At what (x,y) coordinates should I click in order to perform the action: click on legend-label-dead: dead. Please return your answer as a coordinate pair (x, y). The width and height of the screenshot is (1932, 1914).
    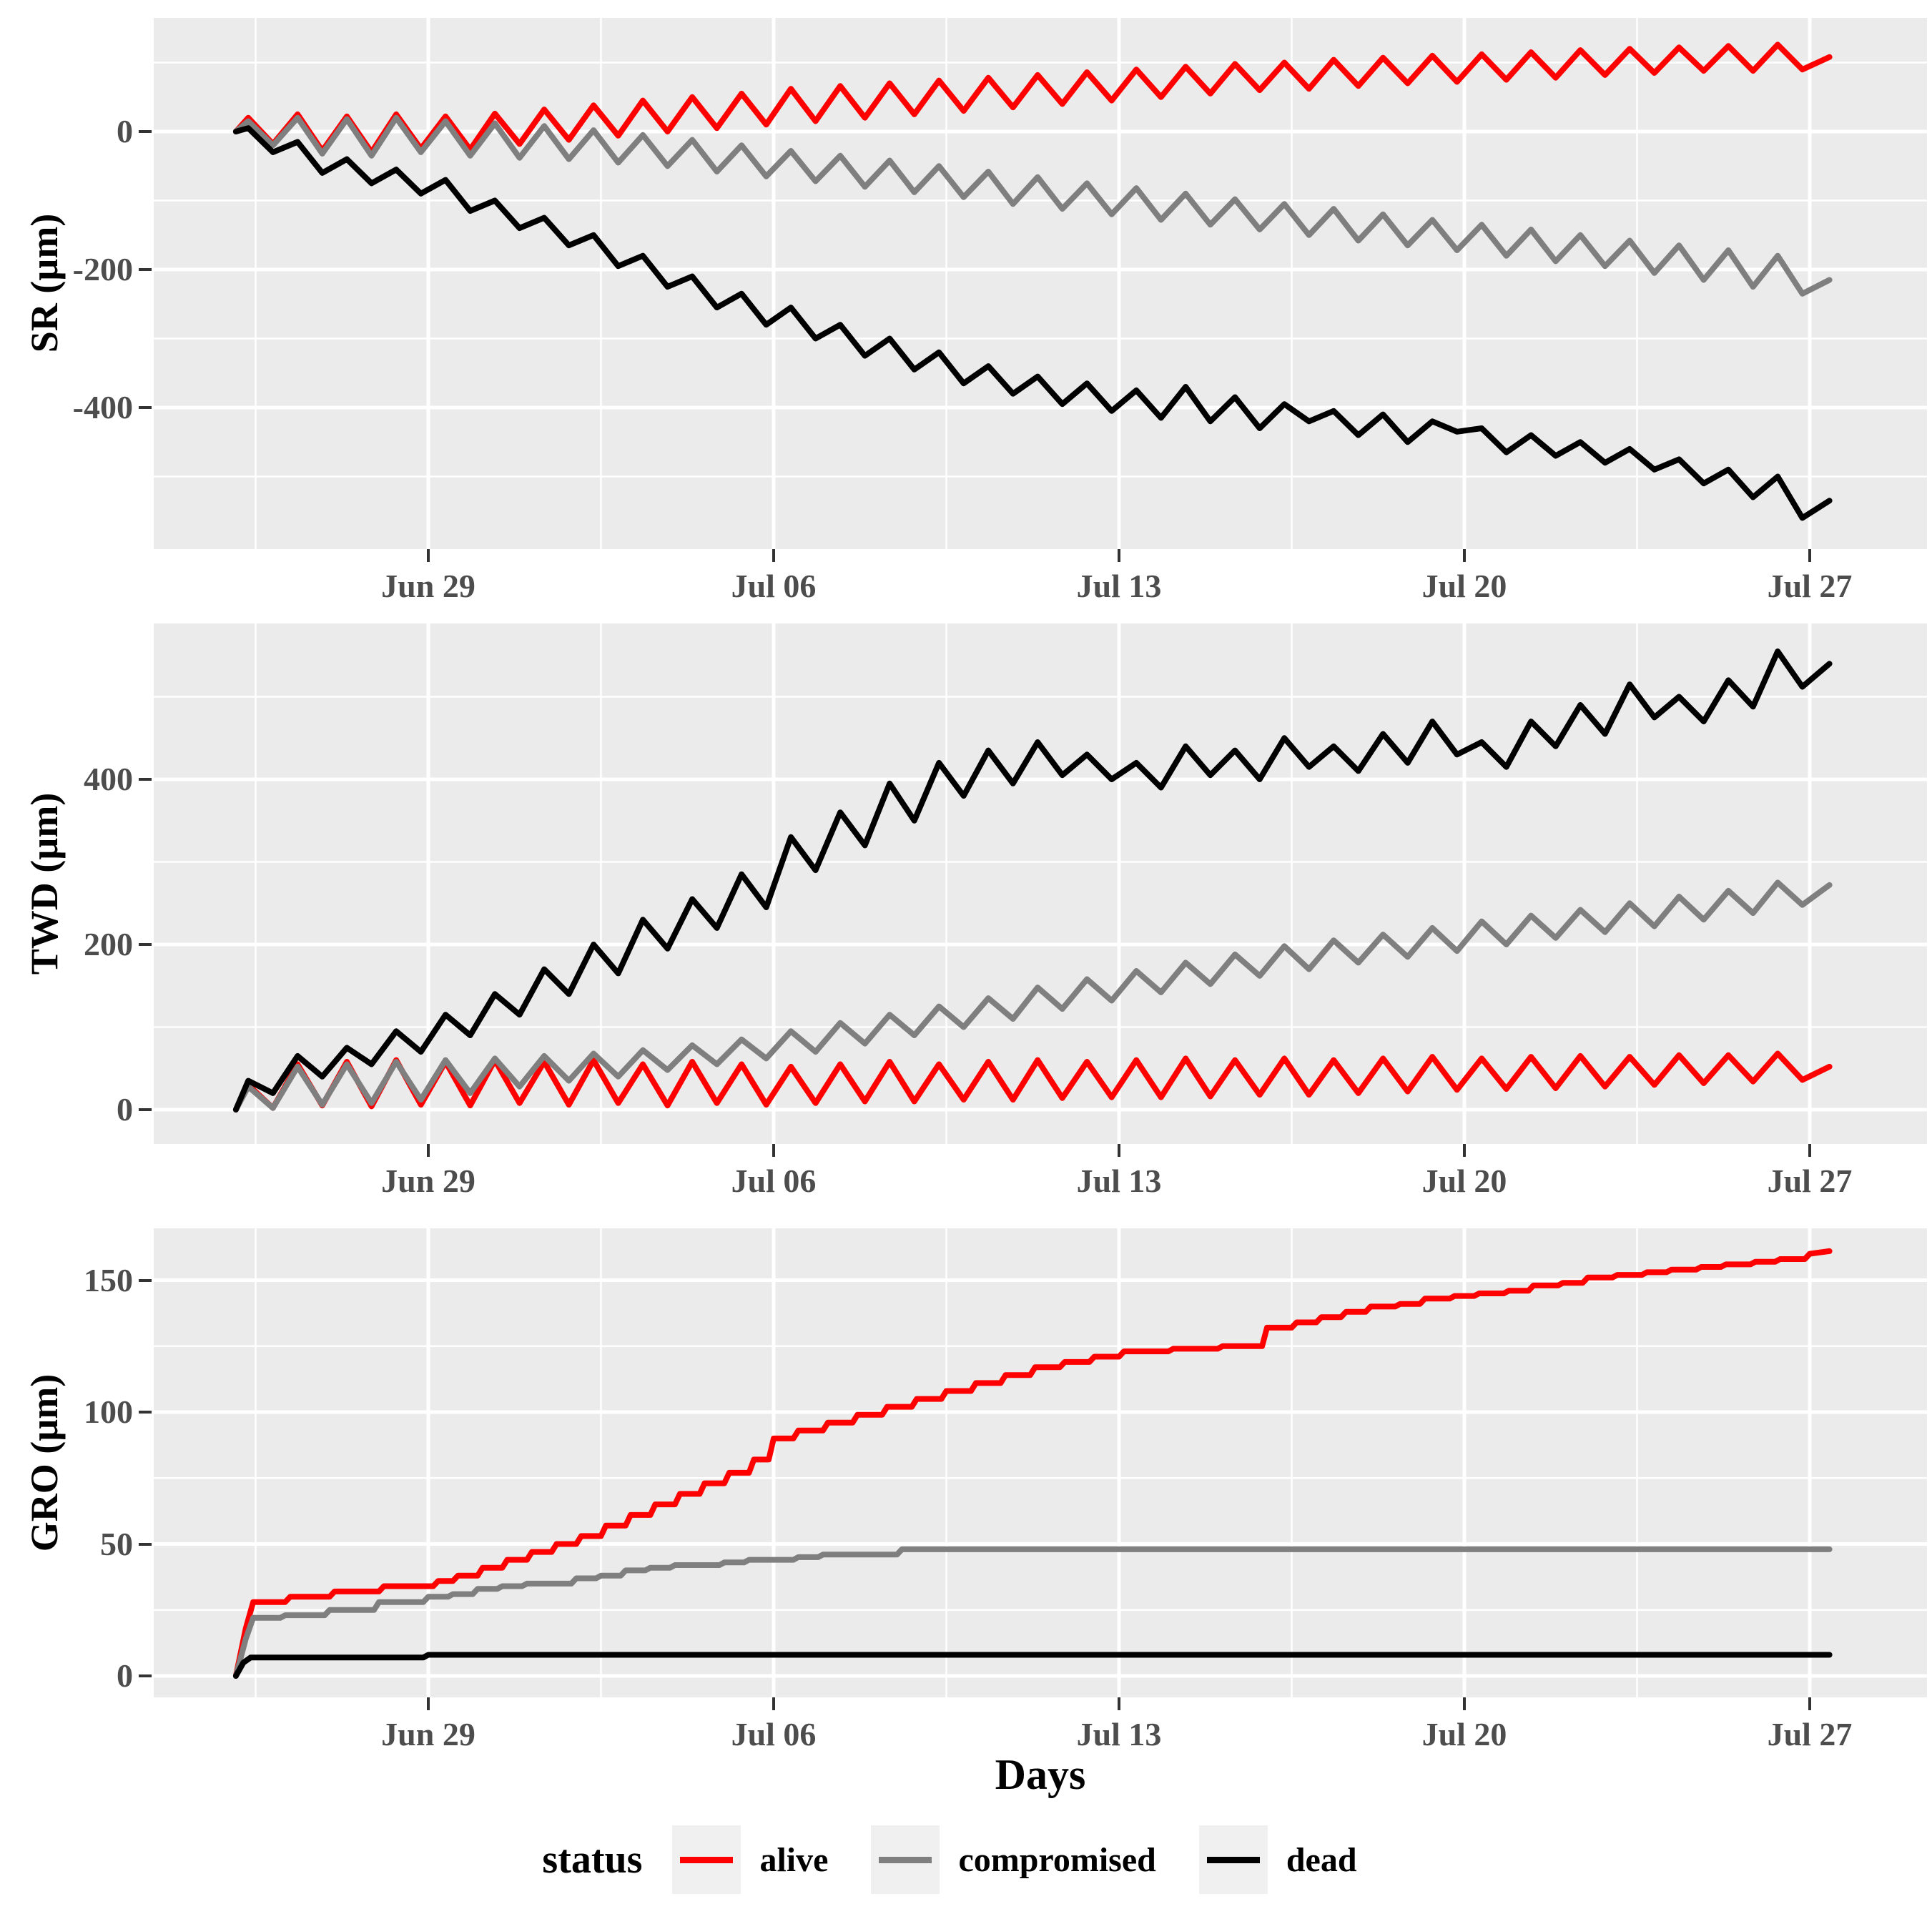
    Looking at the image, I should click on (1321, 1859).